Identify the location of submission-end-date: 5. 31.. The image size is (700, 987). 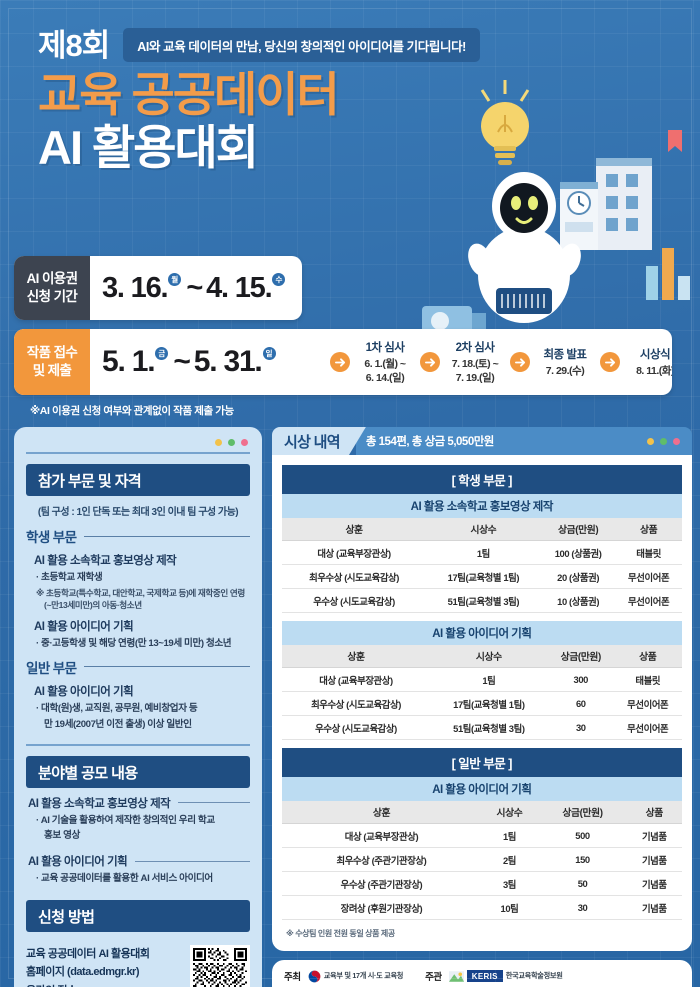
(228, 361).